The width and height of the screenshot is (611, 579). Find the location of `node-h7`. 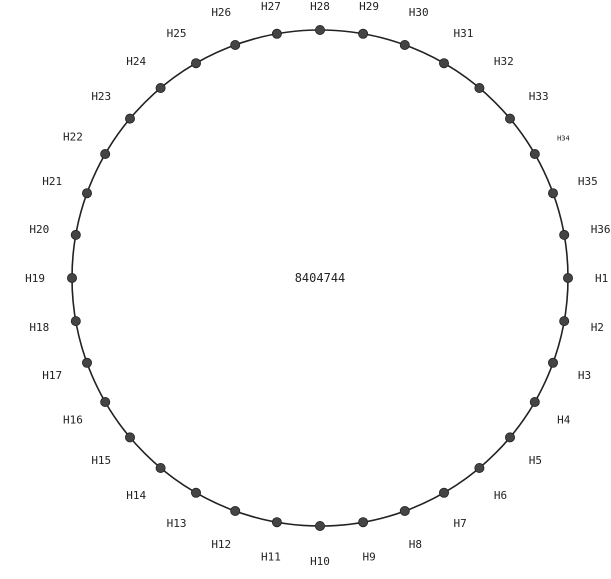

node-h7 is located at coordinates (443, 492).